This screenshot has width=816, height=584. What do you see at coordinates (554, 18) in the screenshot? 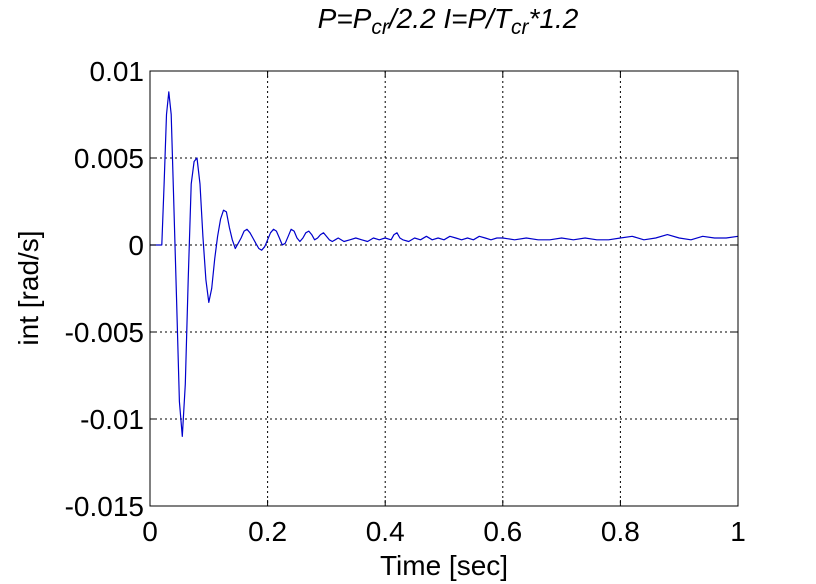
I see `title-segment: *1.2` at bounding box center [554, 18].